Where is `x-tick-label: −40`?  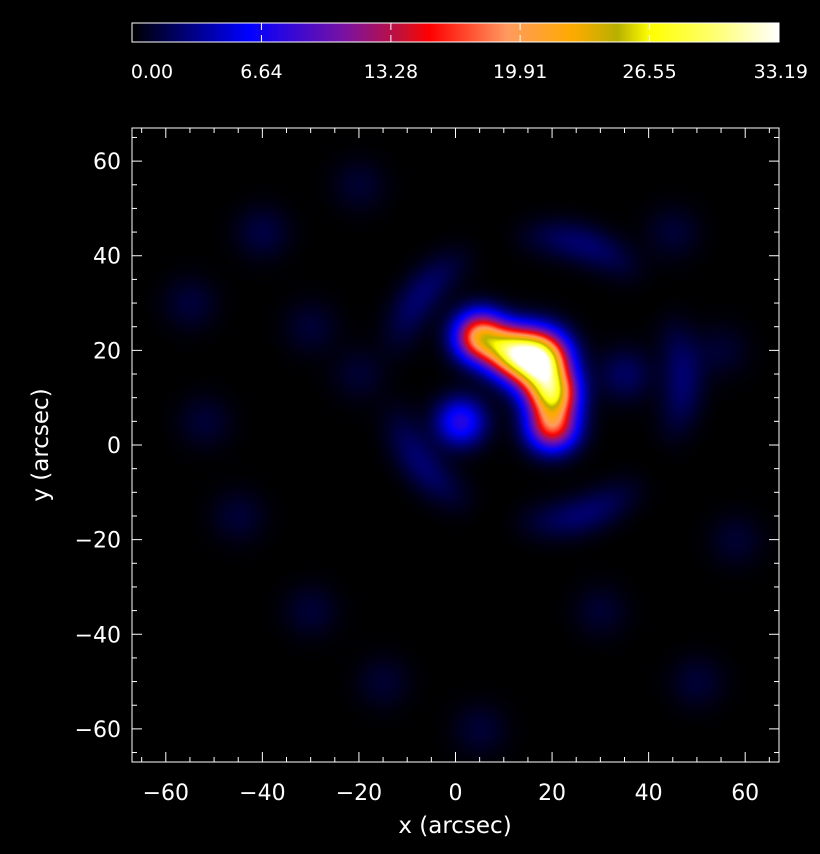 x-tick-label: −40 is located at coordinates (262, 793).